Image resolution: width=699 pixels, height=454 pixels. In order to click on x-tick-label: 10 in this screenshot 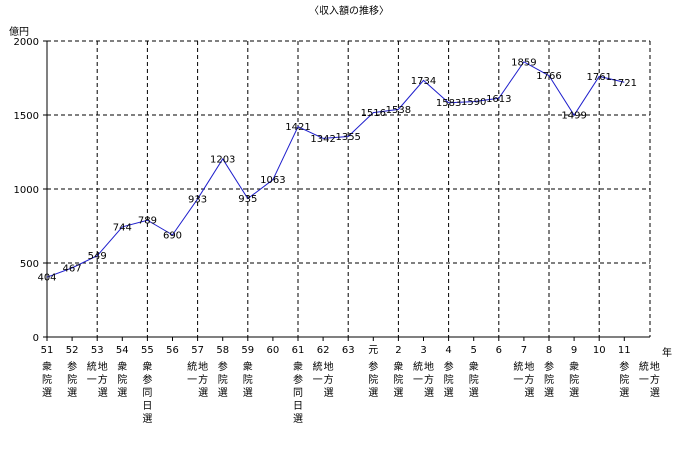, I will do `click(599, 350)`.